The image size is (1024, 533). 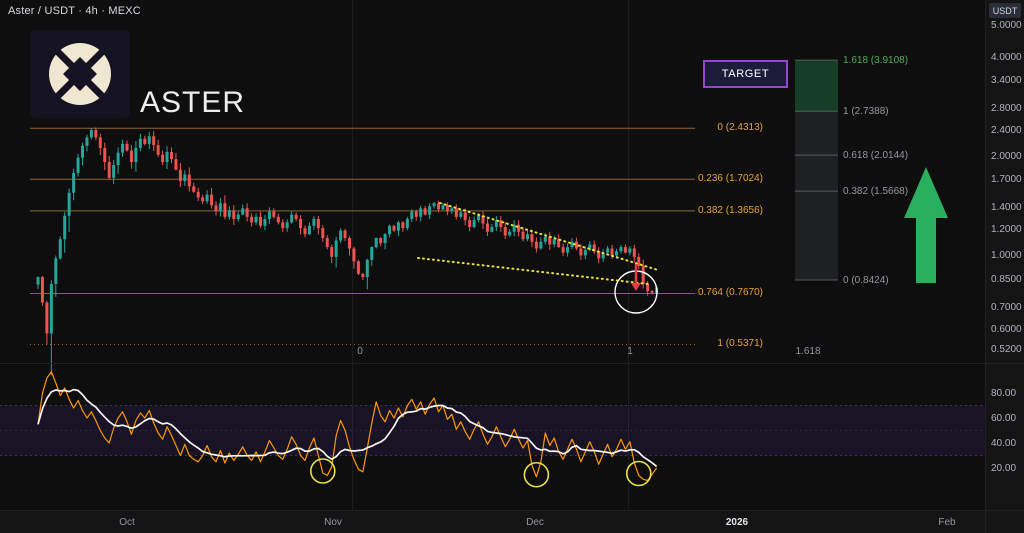 I want to click on price-axis-label: 1.0000, so click(x=1006, y=256).